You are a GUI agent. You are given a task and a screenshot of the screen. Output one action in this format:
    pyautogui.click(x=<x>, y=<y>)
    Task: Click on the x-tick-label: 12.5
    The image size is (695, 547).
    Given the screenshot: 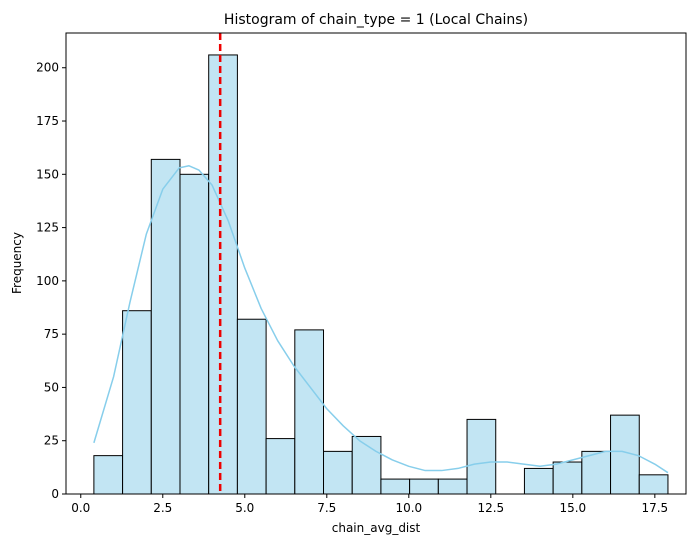 What is the action you would take?
    pyautogui.click(x=490, y=508)
    